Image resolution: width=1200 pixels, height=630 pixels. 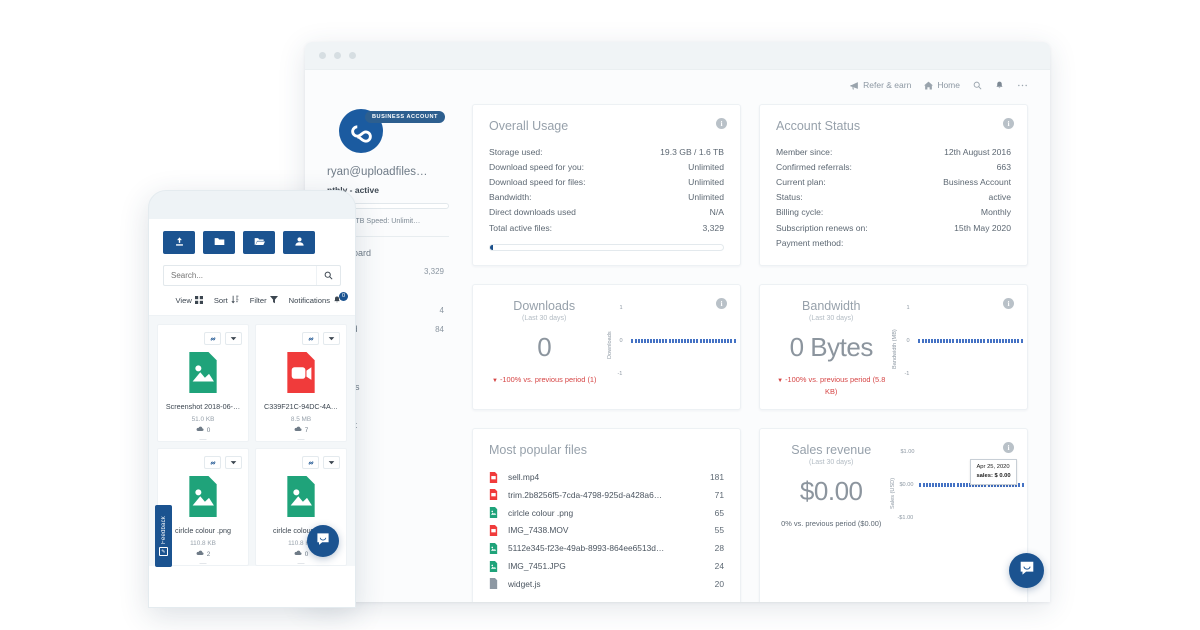 I want to click on ellipsis-icon, so click(x=1022, y=85).